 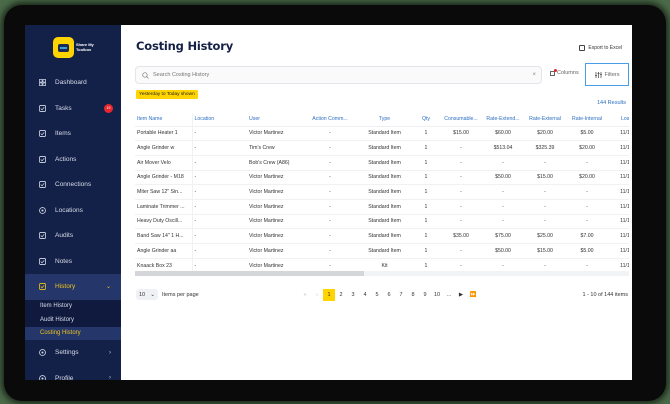 I want to click on page-button: 1, so click(x=329, y=295).